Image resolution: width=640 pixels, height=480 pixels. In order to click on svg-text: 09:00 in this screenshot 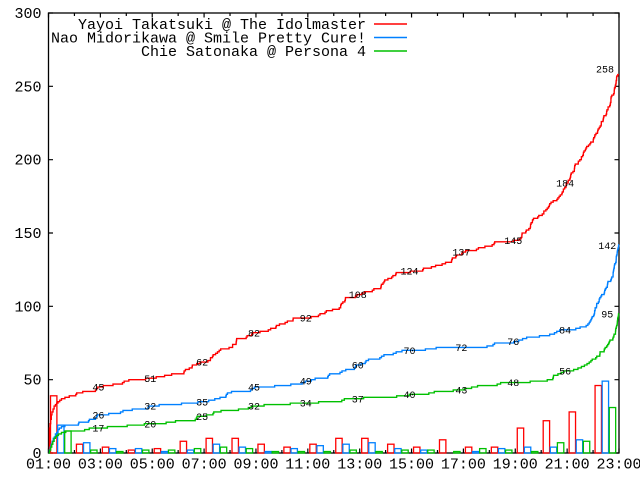, I will do `click(255, 465)`.